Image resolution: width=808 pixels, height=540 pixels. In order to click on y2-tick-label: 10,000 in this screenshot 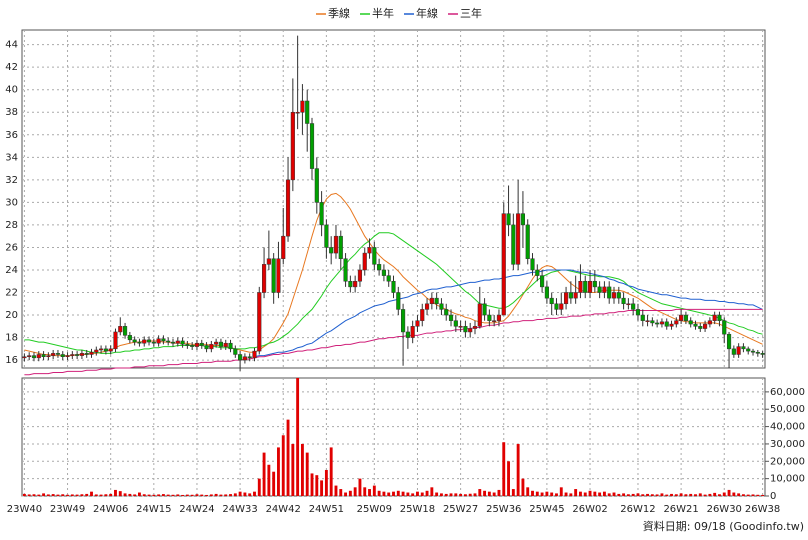, I will do `click(787, 479)`.